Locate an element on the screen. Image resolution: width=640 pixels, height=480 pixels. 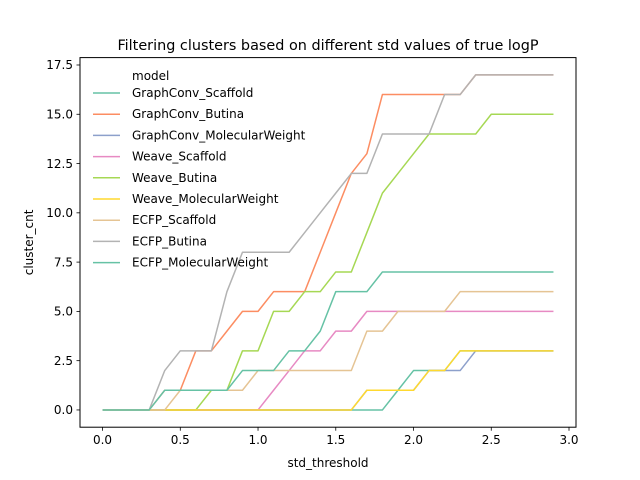
y-tick-label: 17.5 is located at coordinates (59, 65).